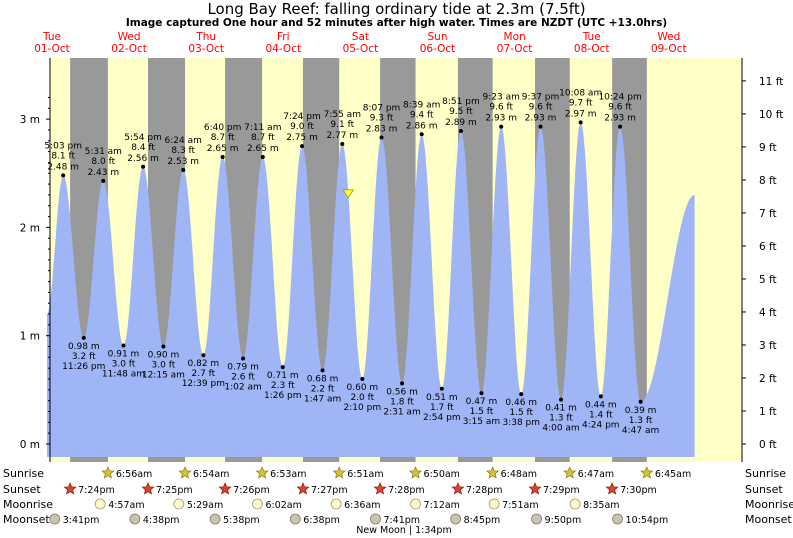 Image resolution: width=793 pixels, height=538 pixels. What do you see at coordinates (262, 128) in the screenshot?
I see `high-tide-time: 7:11 am` at bounding box center [262, 128].